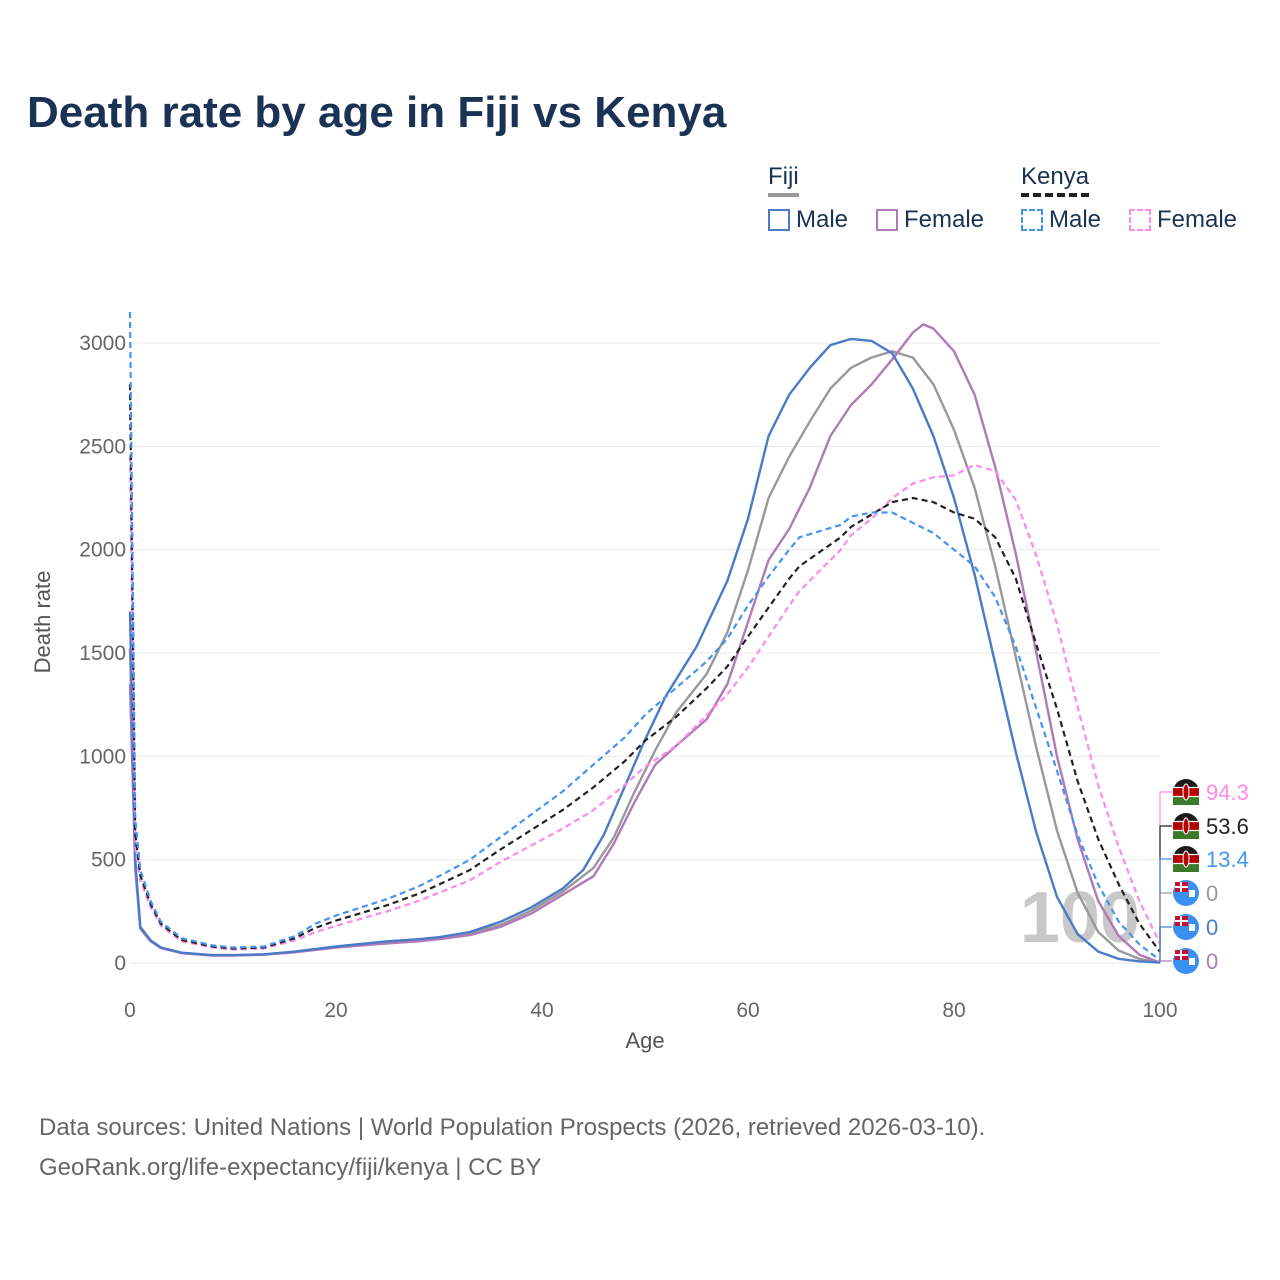  What do you see at coordinates (1204, 876) in the screenshot?
I see `end-labels: 94.3 53.6 13.4 0 0 0` at bounding box center [1204, 876].